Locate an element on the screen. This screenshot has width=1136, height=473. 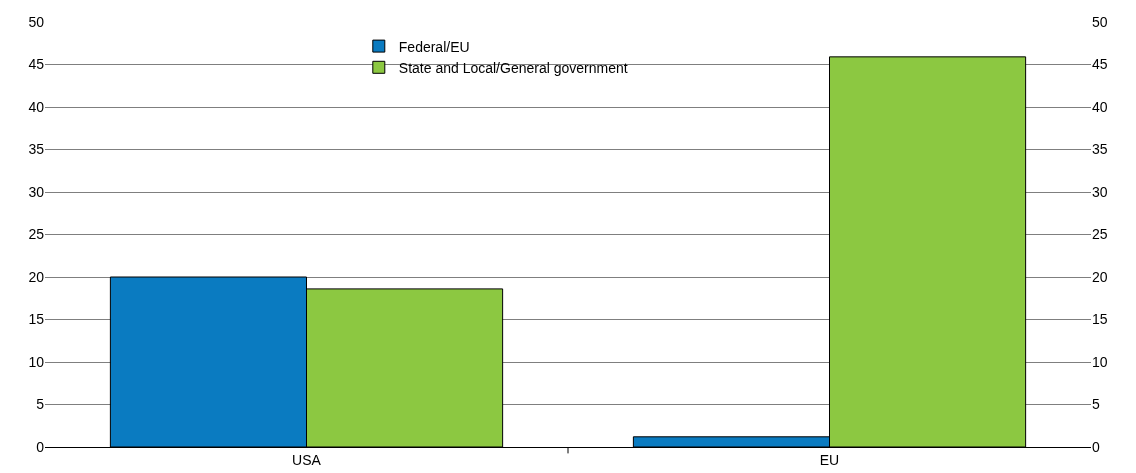
legend-label: Federal/EU is located at coordinates (434, 46).